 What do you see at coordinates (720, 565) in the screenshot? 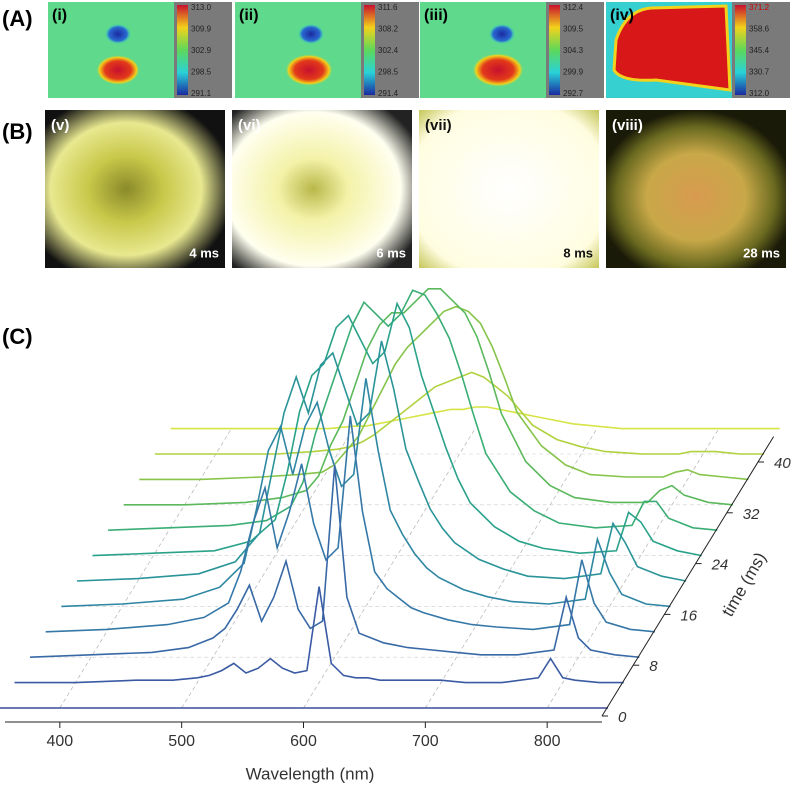
I see `z-tick-label: 24` at bounding box center [720, 565].